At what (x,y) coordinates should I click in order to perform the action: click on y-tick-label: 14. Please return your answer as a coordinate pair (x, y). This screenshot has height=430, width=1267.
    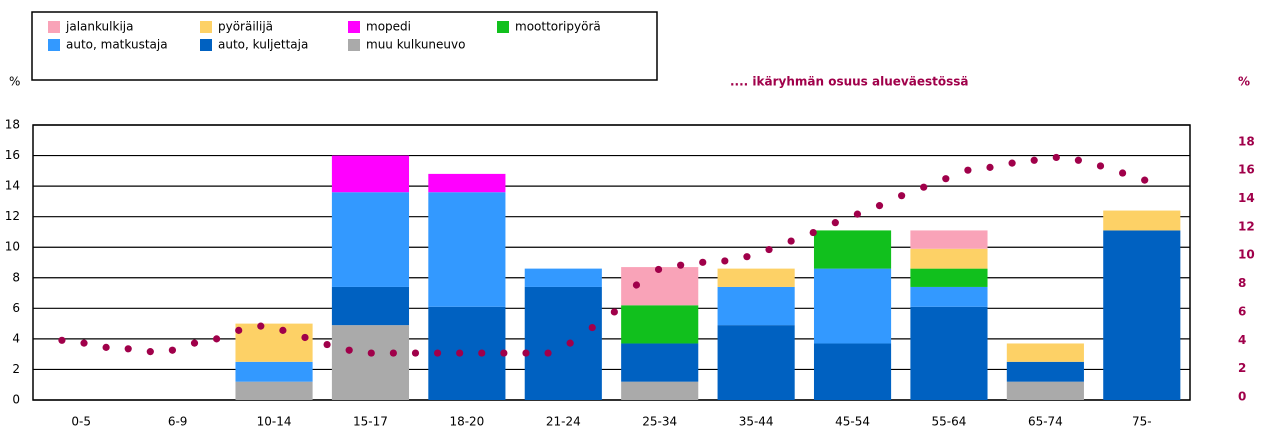
    Looking at the image, I should click on (12, 186).